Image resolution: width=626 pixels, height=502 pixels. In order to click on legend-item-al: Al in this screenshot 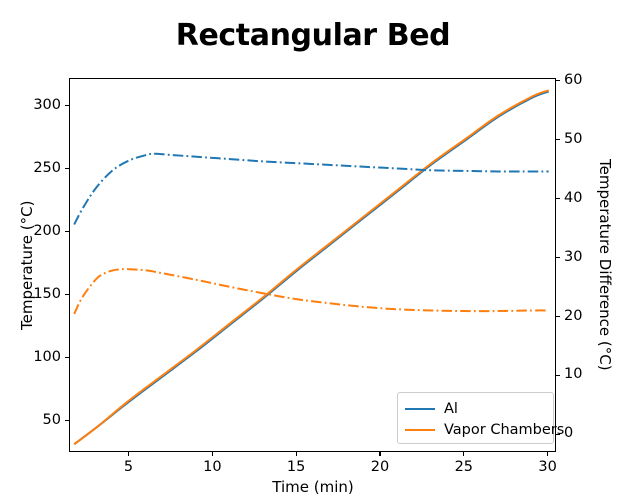, I will do `click(475, 408)`.